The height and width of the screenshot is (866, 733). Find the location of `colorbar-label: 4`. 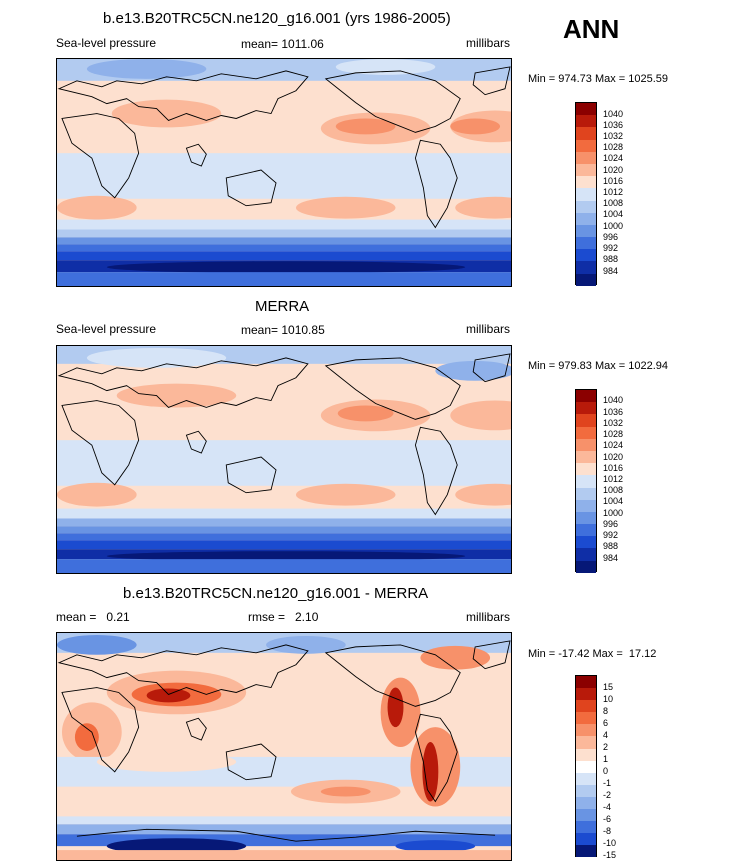

colorbar-label: 4 is located at coordinates (606, 735).